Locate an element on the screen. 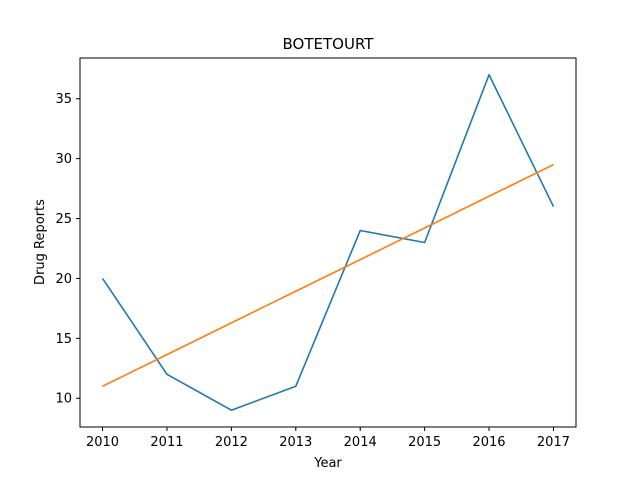 This screenshot has height=480, width=640. x-tick-label: 2011 is located at coordinates (166, 442).